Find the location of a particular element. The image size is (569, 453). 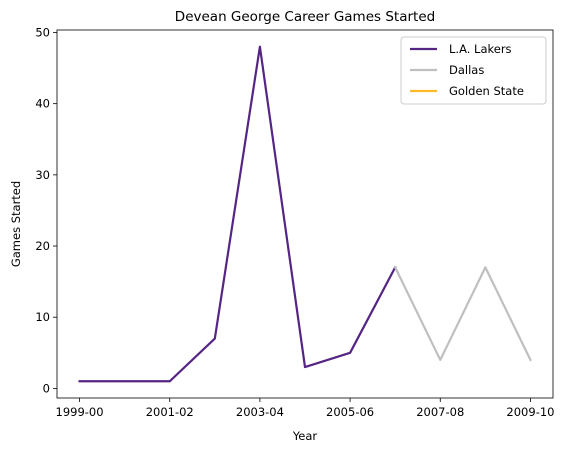

y-tick-label: 20 is located at coordinates (42, 246).